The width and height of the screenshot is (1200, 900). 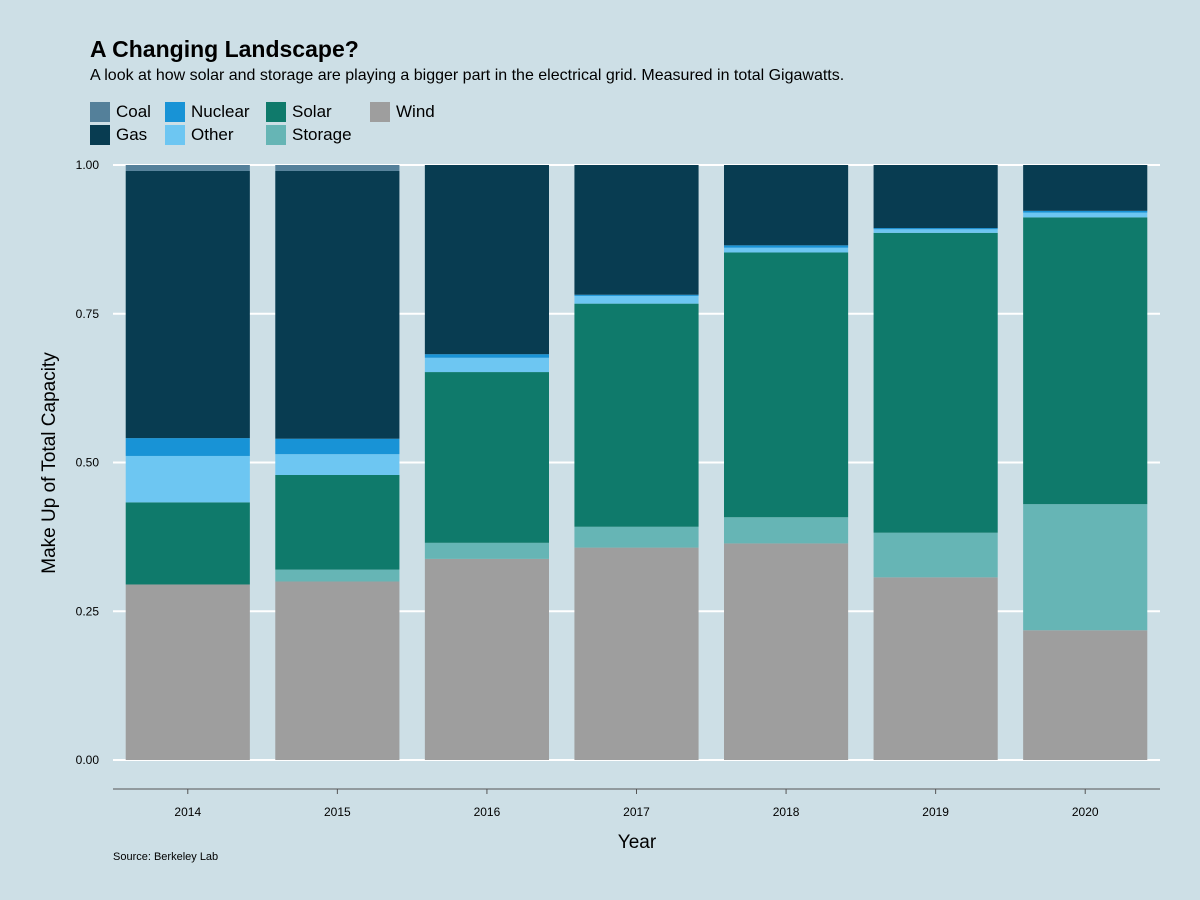 I want to click on x-tick-label-2014: 2014, so click(x=187, y=812).